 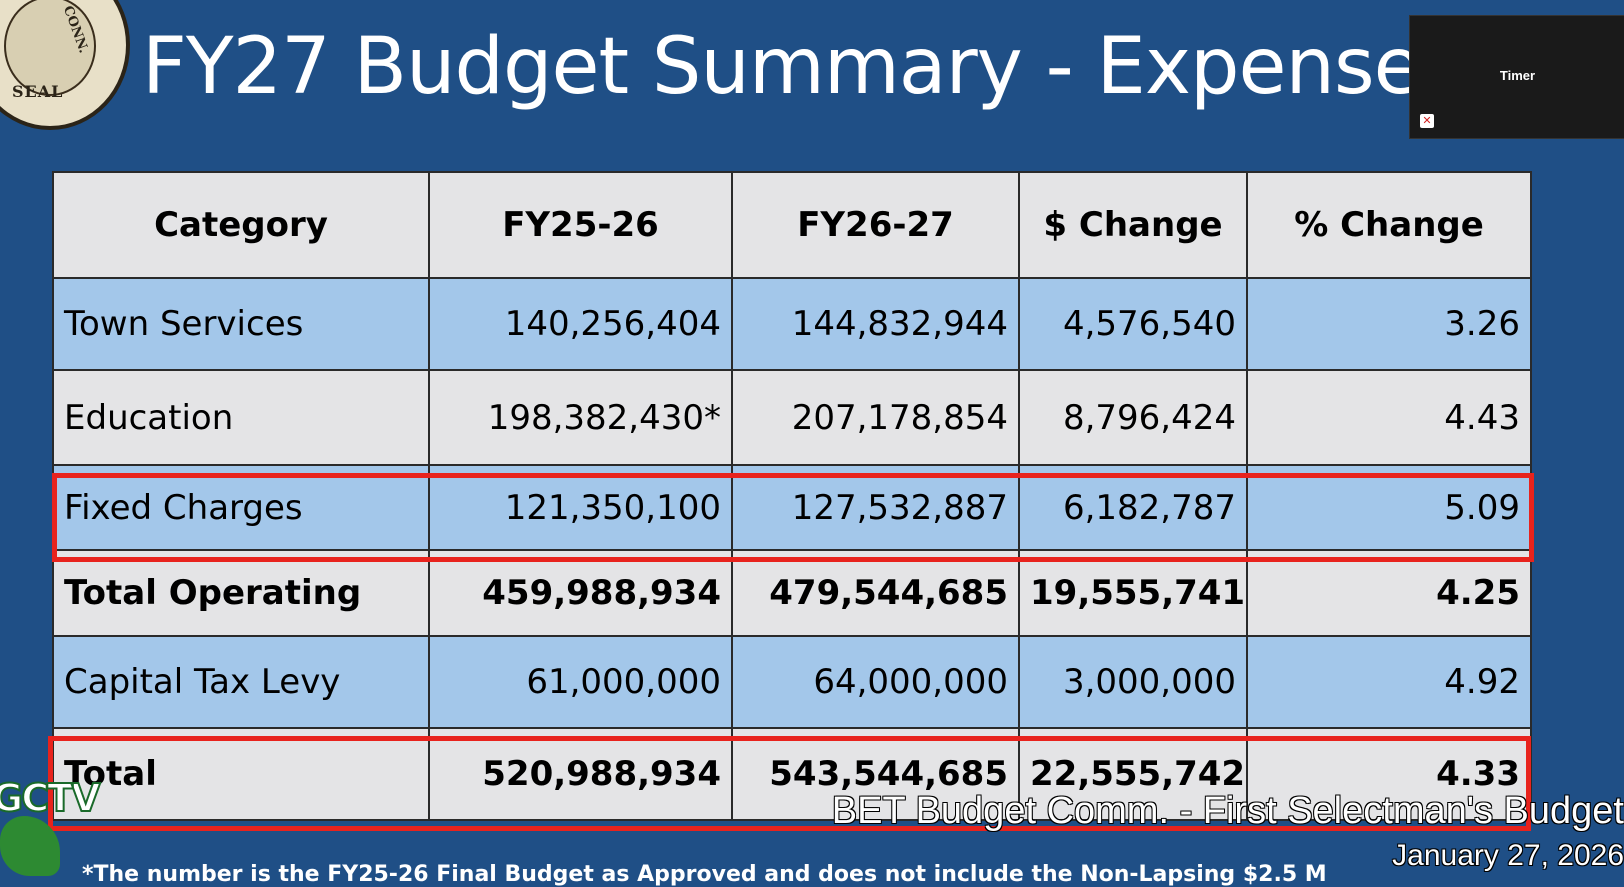 I want to click on cell-fy25-26: 140,256,404, so click(x=580, y=324).